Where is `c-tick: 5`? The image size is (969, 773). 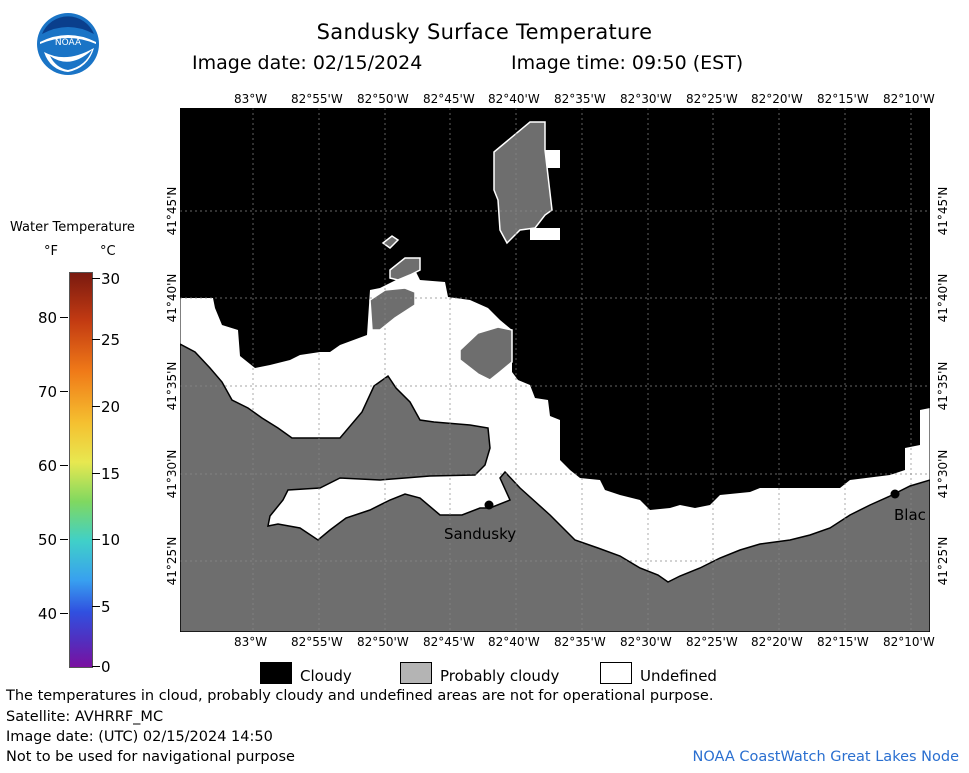 c-tick: 5 is located at coordinates (106, 607).